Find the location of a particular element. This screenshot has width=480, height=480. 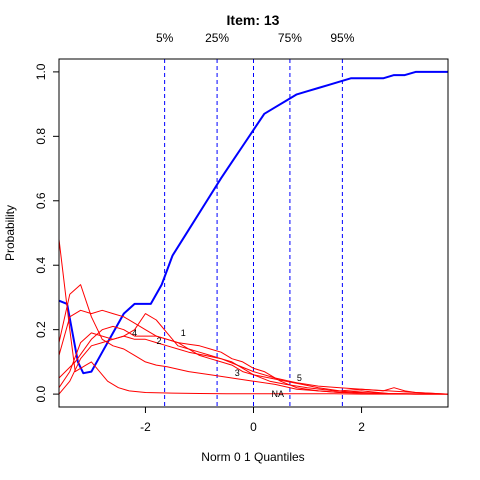

quantile-label: 95% is located at coordinates (342, 38).